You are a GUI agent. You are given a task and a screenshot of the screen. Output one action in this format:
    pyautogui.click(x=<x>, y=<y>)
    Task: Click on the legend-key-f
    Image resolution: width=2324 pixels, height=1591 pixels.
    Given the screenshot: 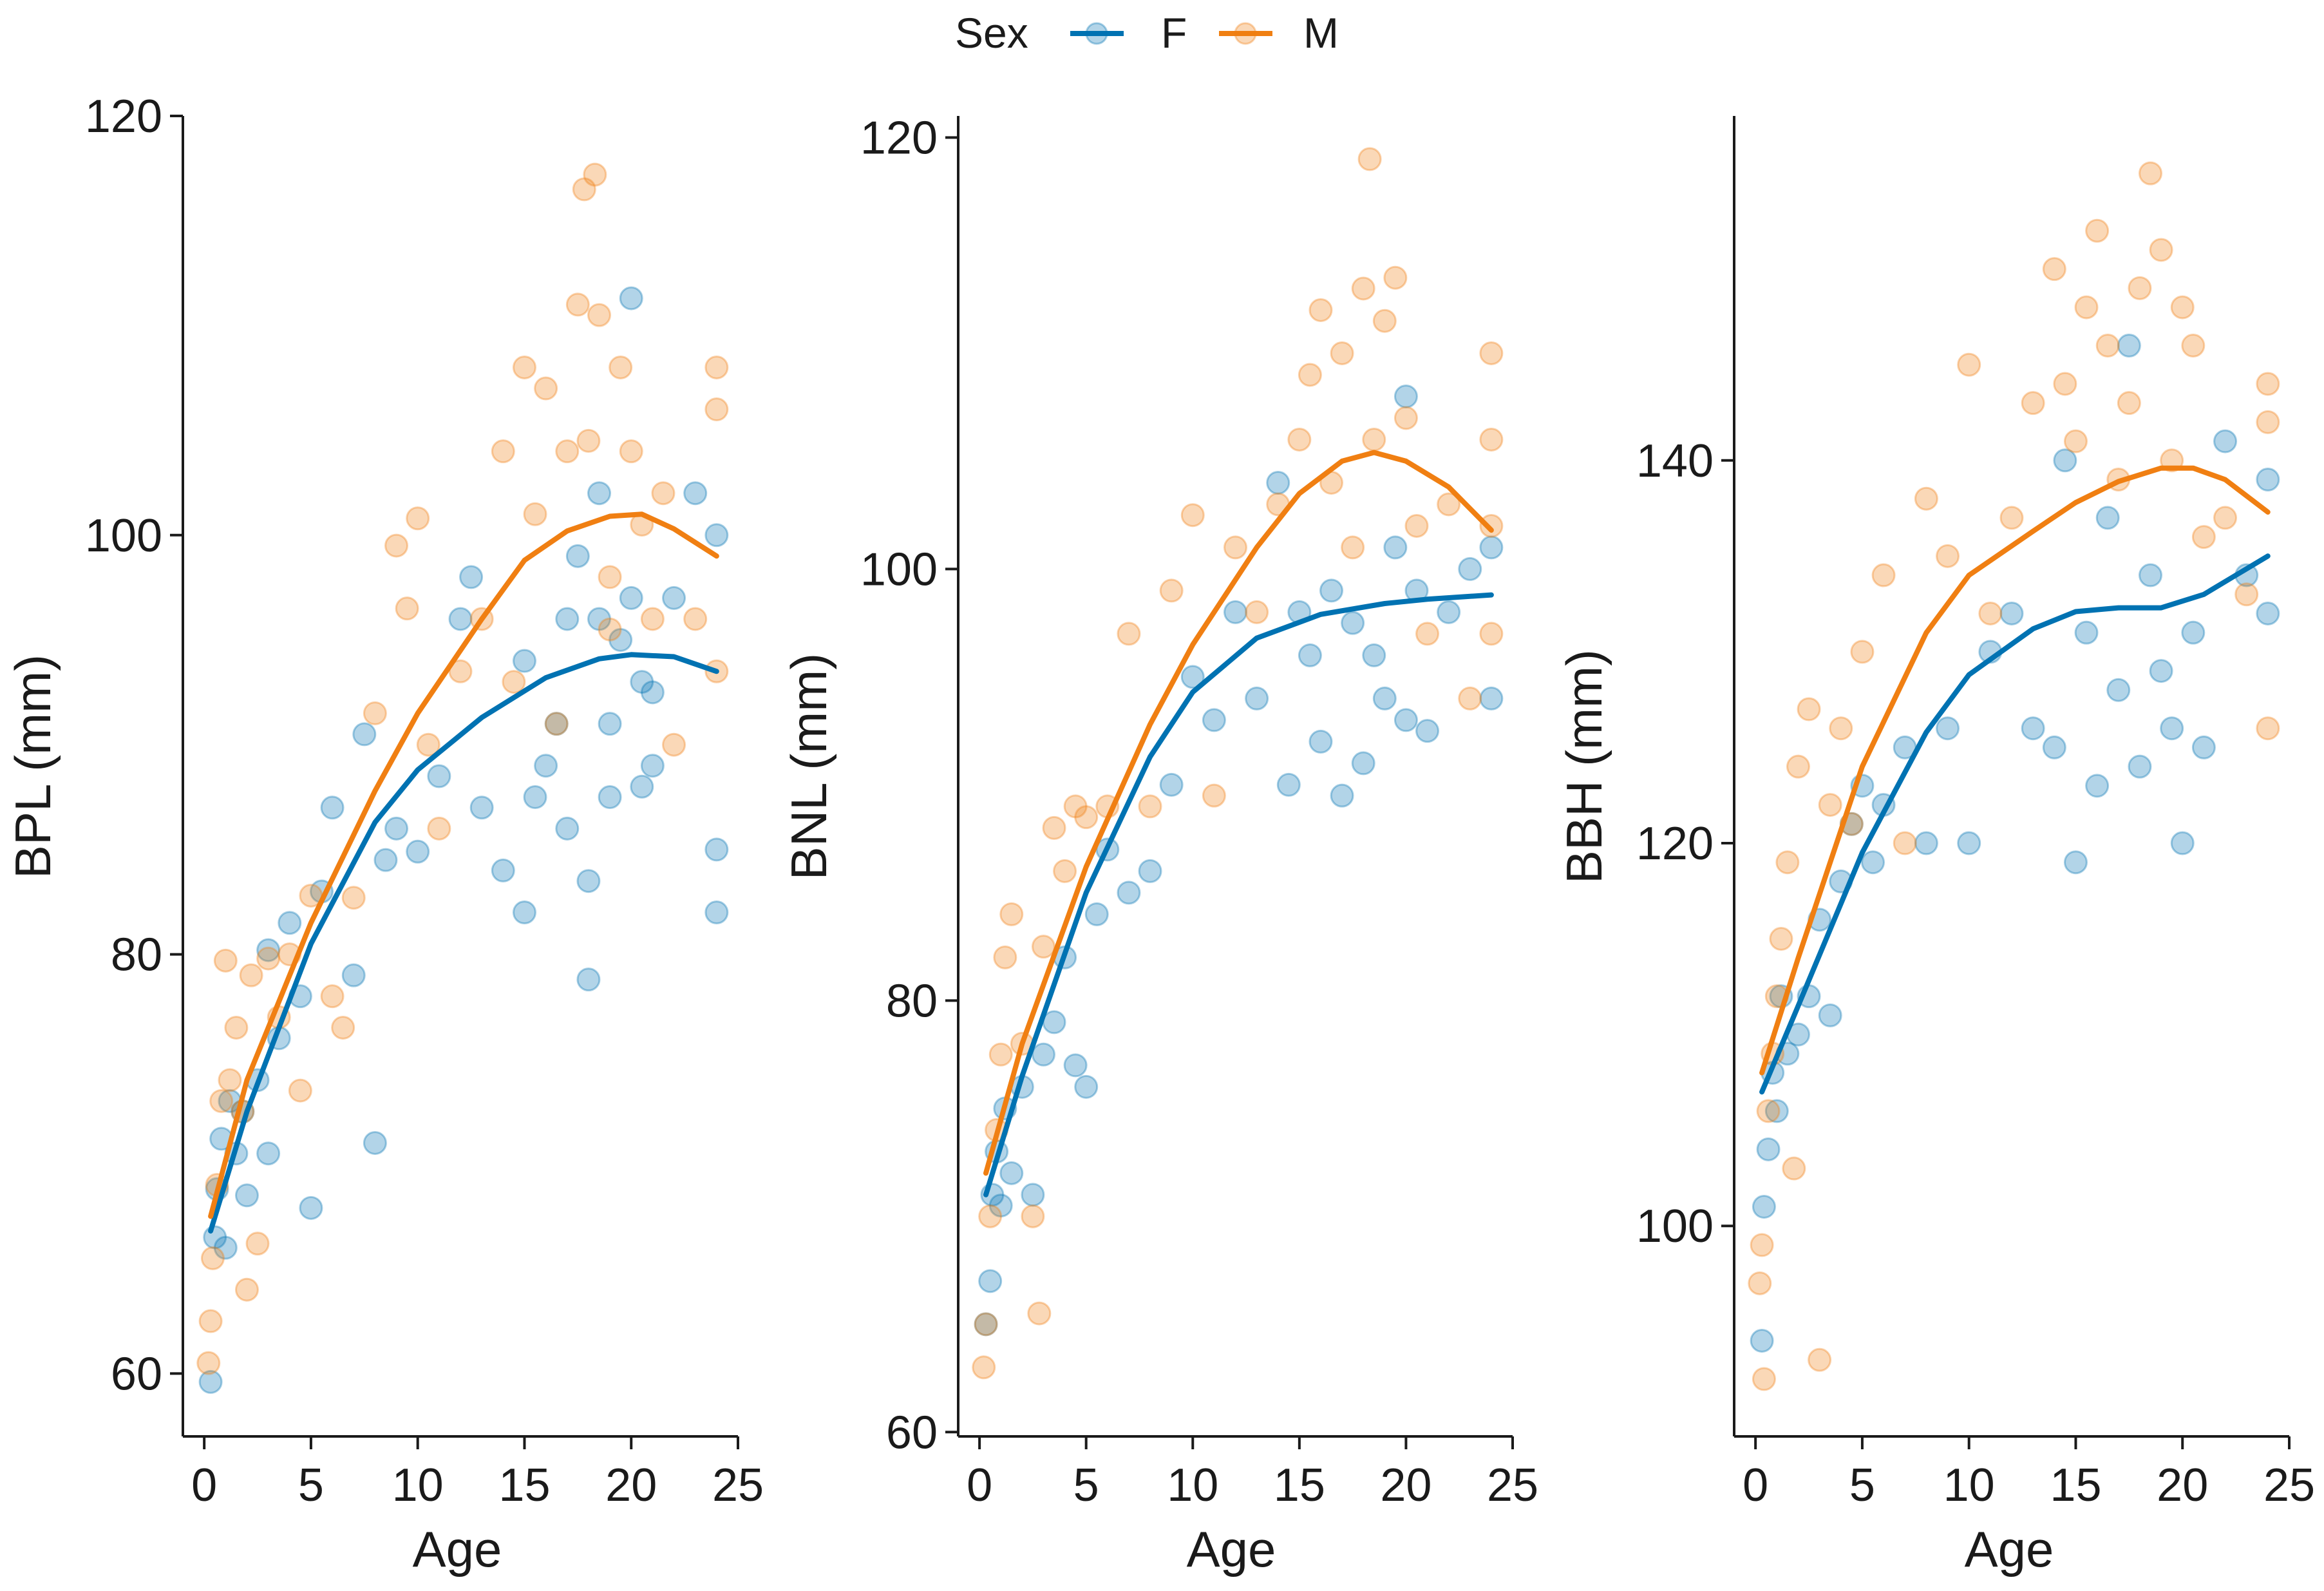 What is the action you would take?
    pyautogui.click(x=1097, y=33)
    